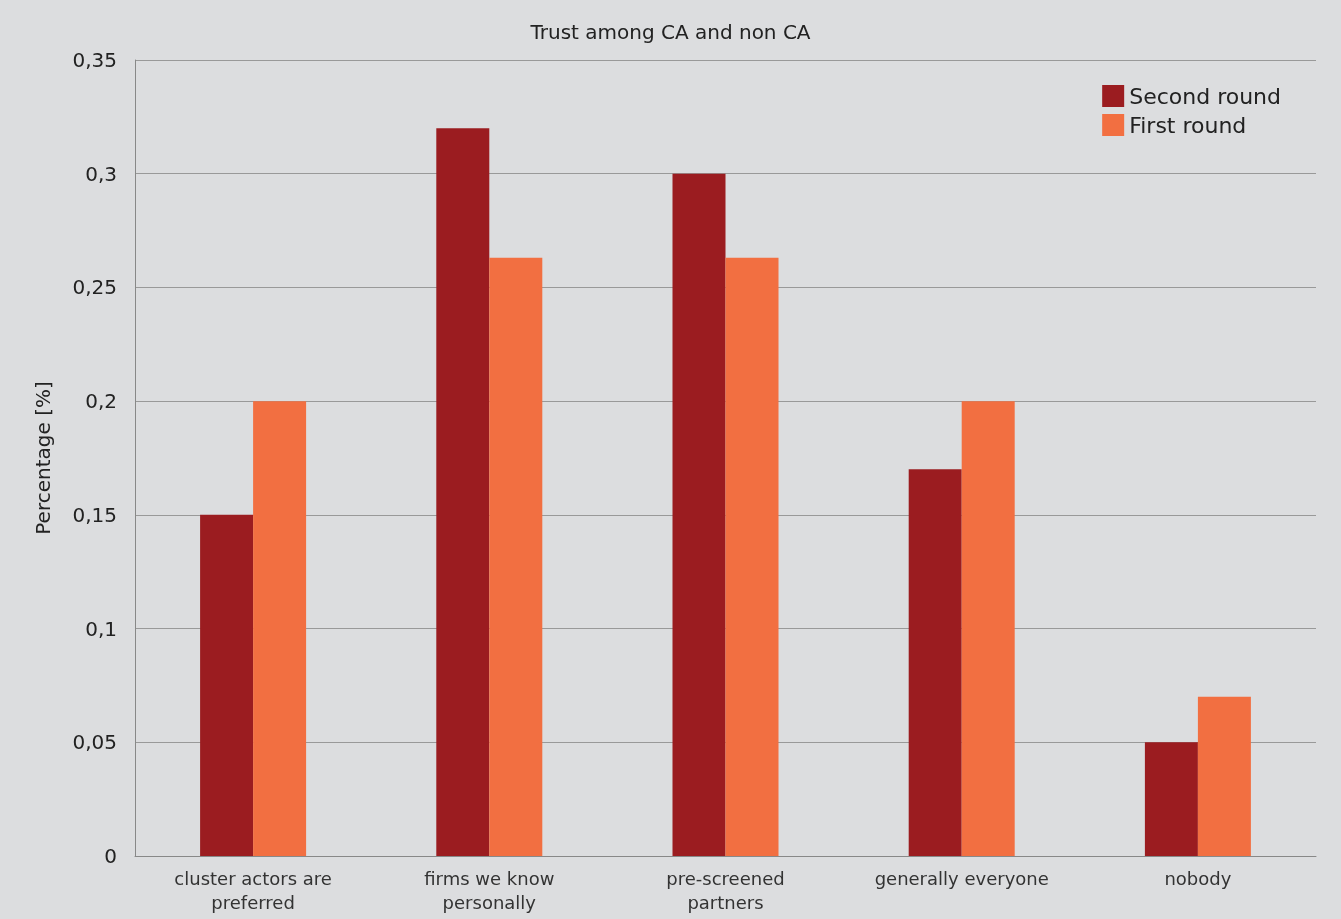 The width and height of the screenshot is (1341, 919). What do you see at coordinates (94, 287) in the screenshot?
I see `y-tick-label: 0,25` at bounding box center [94, 287].